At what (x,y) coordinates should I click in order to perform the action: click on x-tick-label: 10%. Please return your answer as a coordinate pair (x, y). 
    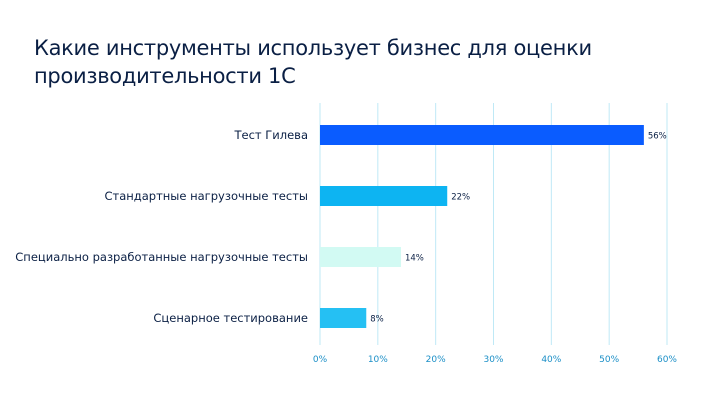
    Looking at the image, I should click on (378, 360).